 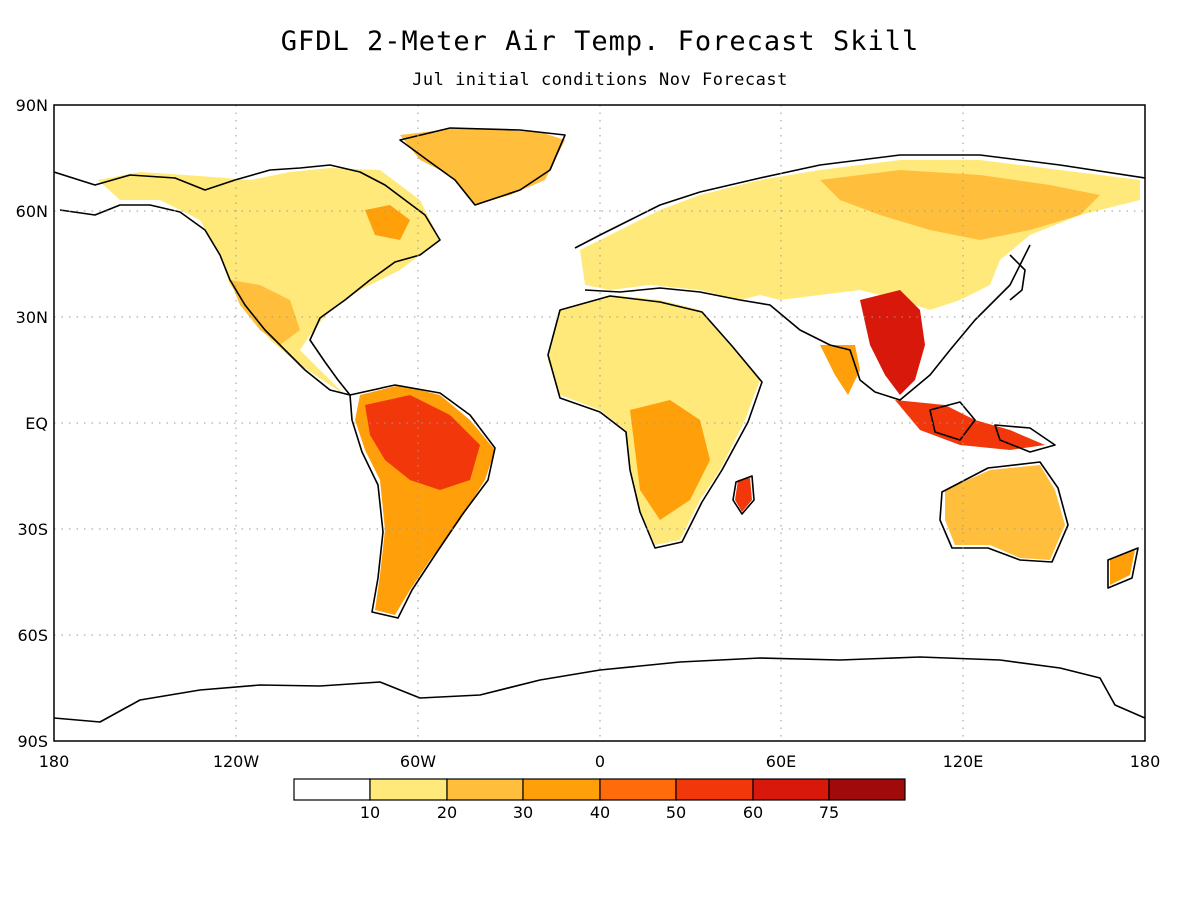 I want to click on amazon-patch, so click(x=422, y=442).